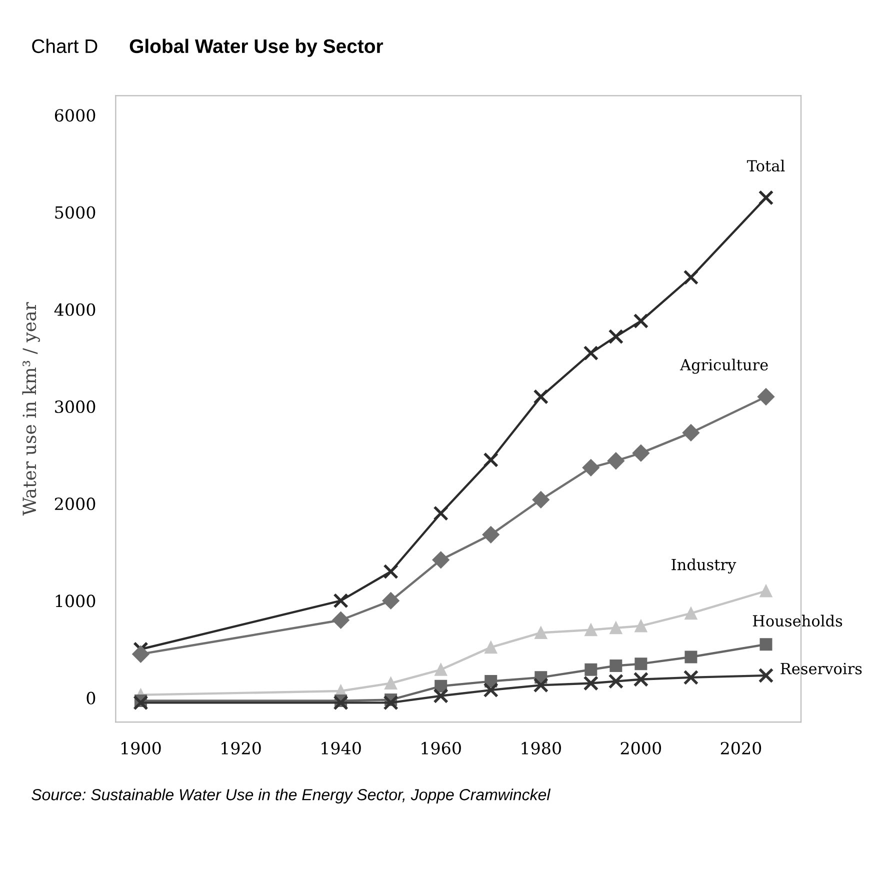 This screenshot has width=890, height=870. What do you see at coordinates (76, 601) in the screenshot?
I see `y-tick-label: 1000` at bounding box center [76, 601].